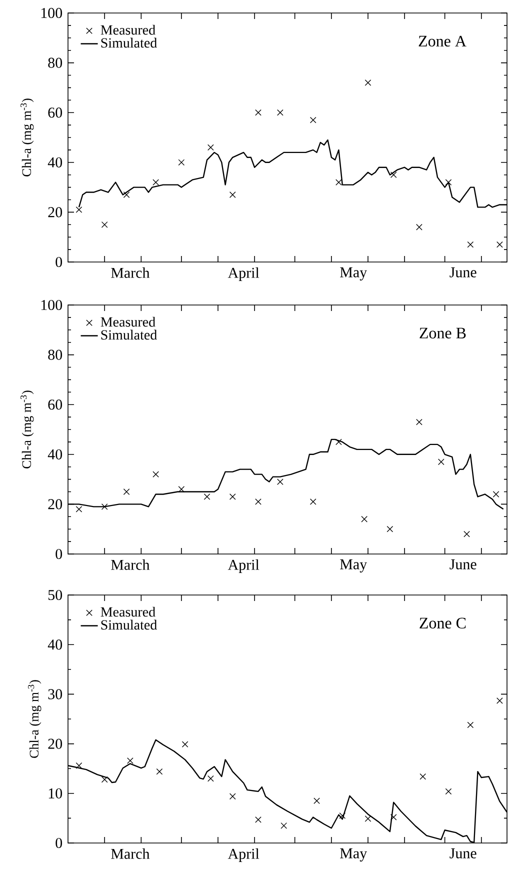 Image resolution: width=526 pixels, height=874 pixels. I want to click on annotation: Zone C, so click(443, 623).